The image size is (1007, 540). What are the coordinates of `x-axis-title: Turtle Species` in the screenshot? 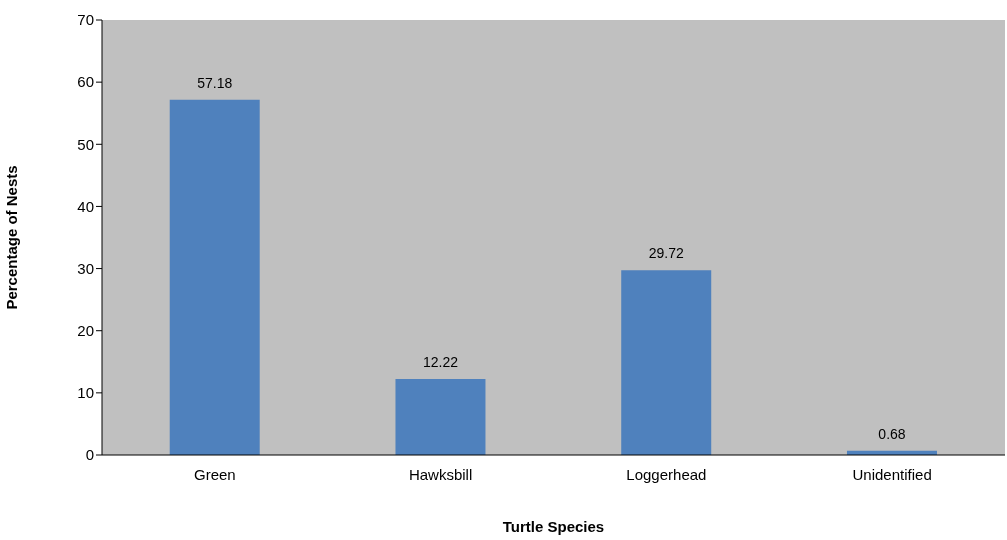 It's located at (553, 526).